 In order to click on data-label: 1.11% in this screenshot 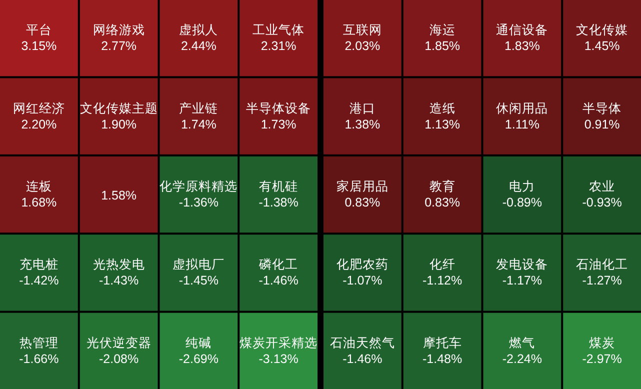, I will do `click(522, 124)`.